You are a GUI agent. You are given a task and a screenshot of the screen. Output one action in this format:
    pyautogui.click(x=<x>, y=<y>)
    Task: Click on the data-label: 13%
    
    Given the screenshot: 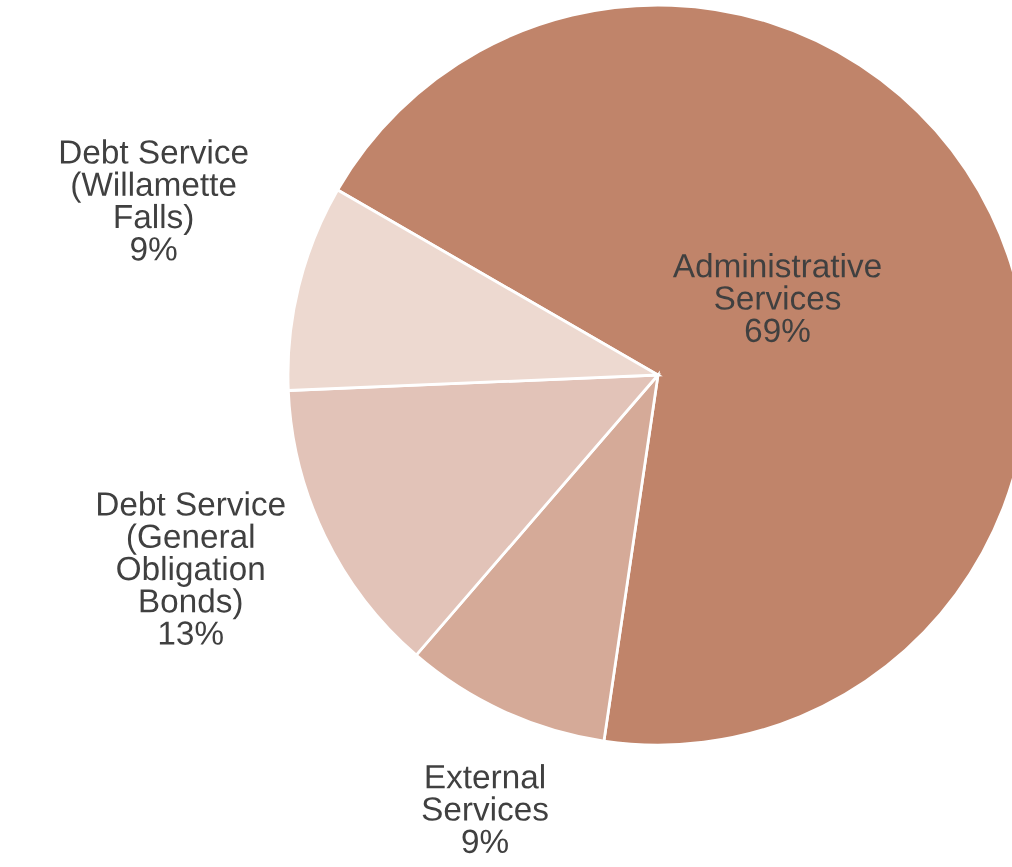 What is the action you would take?
    pyautogui.click(x=191, y=633)
    